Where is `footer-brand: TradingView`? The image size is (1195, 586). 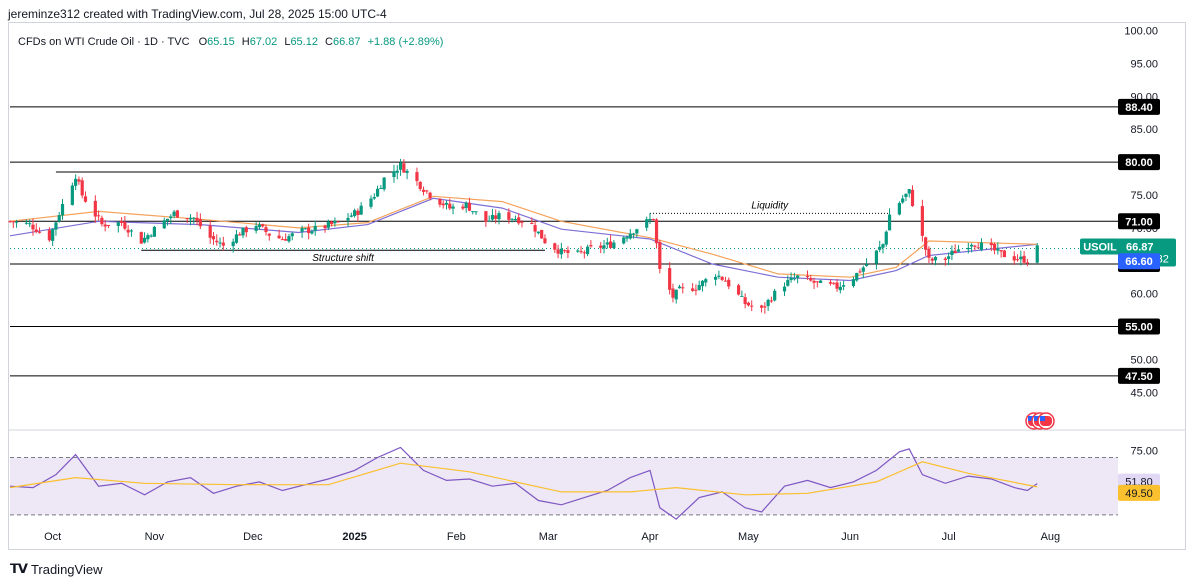 footer-brand: TradingView is located at coordinates (66, 569).